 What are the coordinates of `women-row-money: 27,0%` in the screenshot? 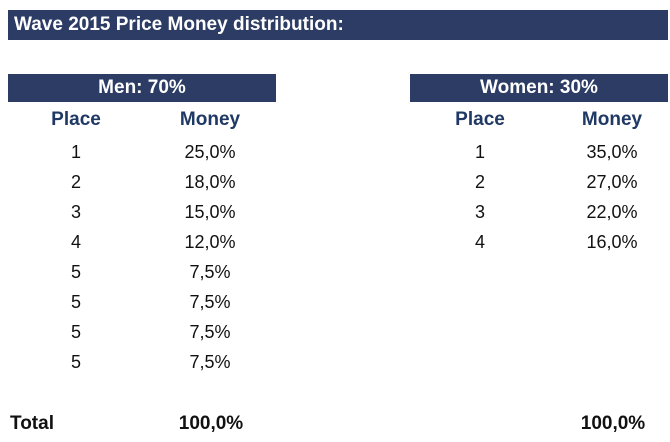 It's located at (612, 182).